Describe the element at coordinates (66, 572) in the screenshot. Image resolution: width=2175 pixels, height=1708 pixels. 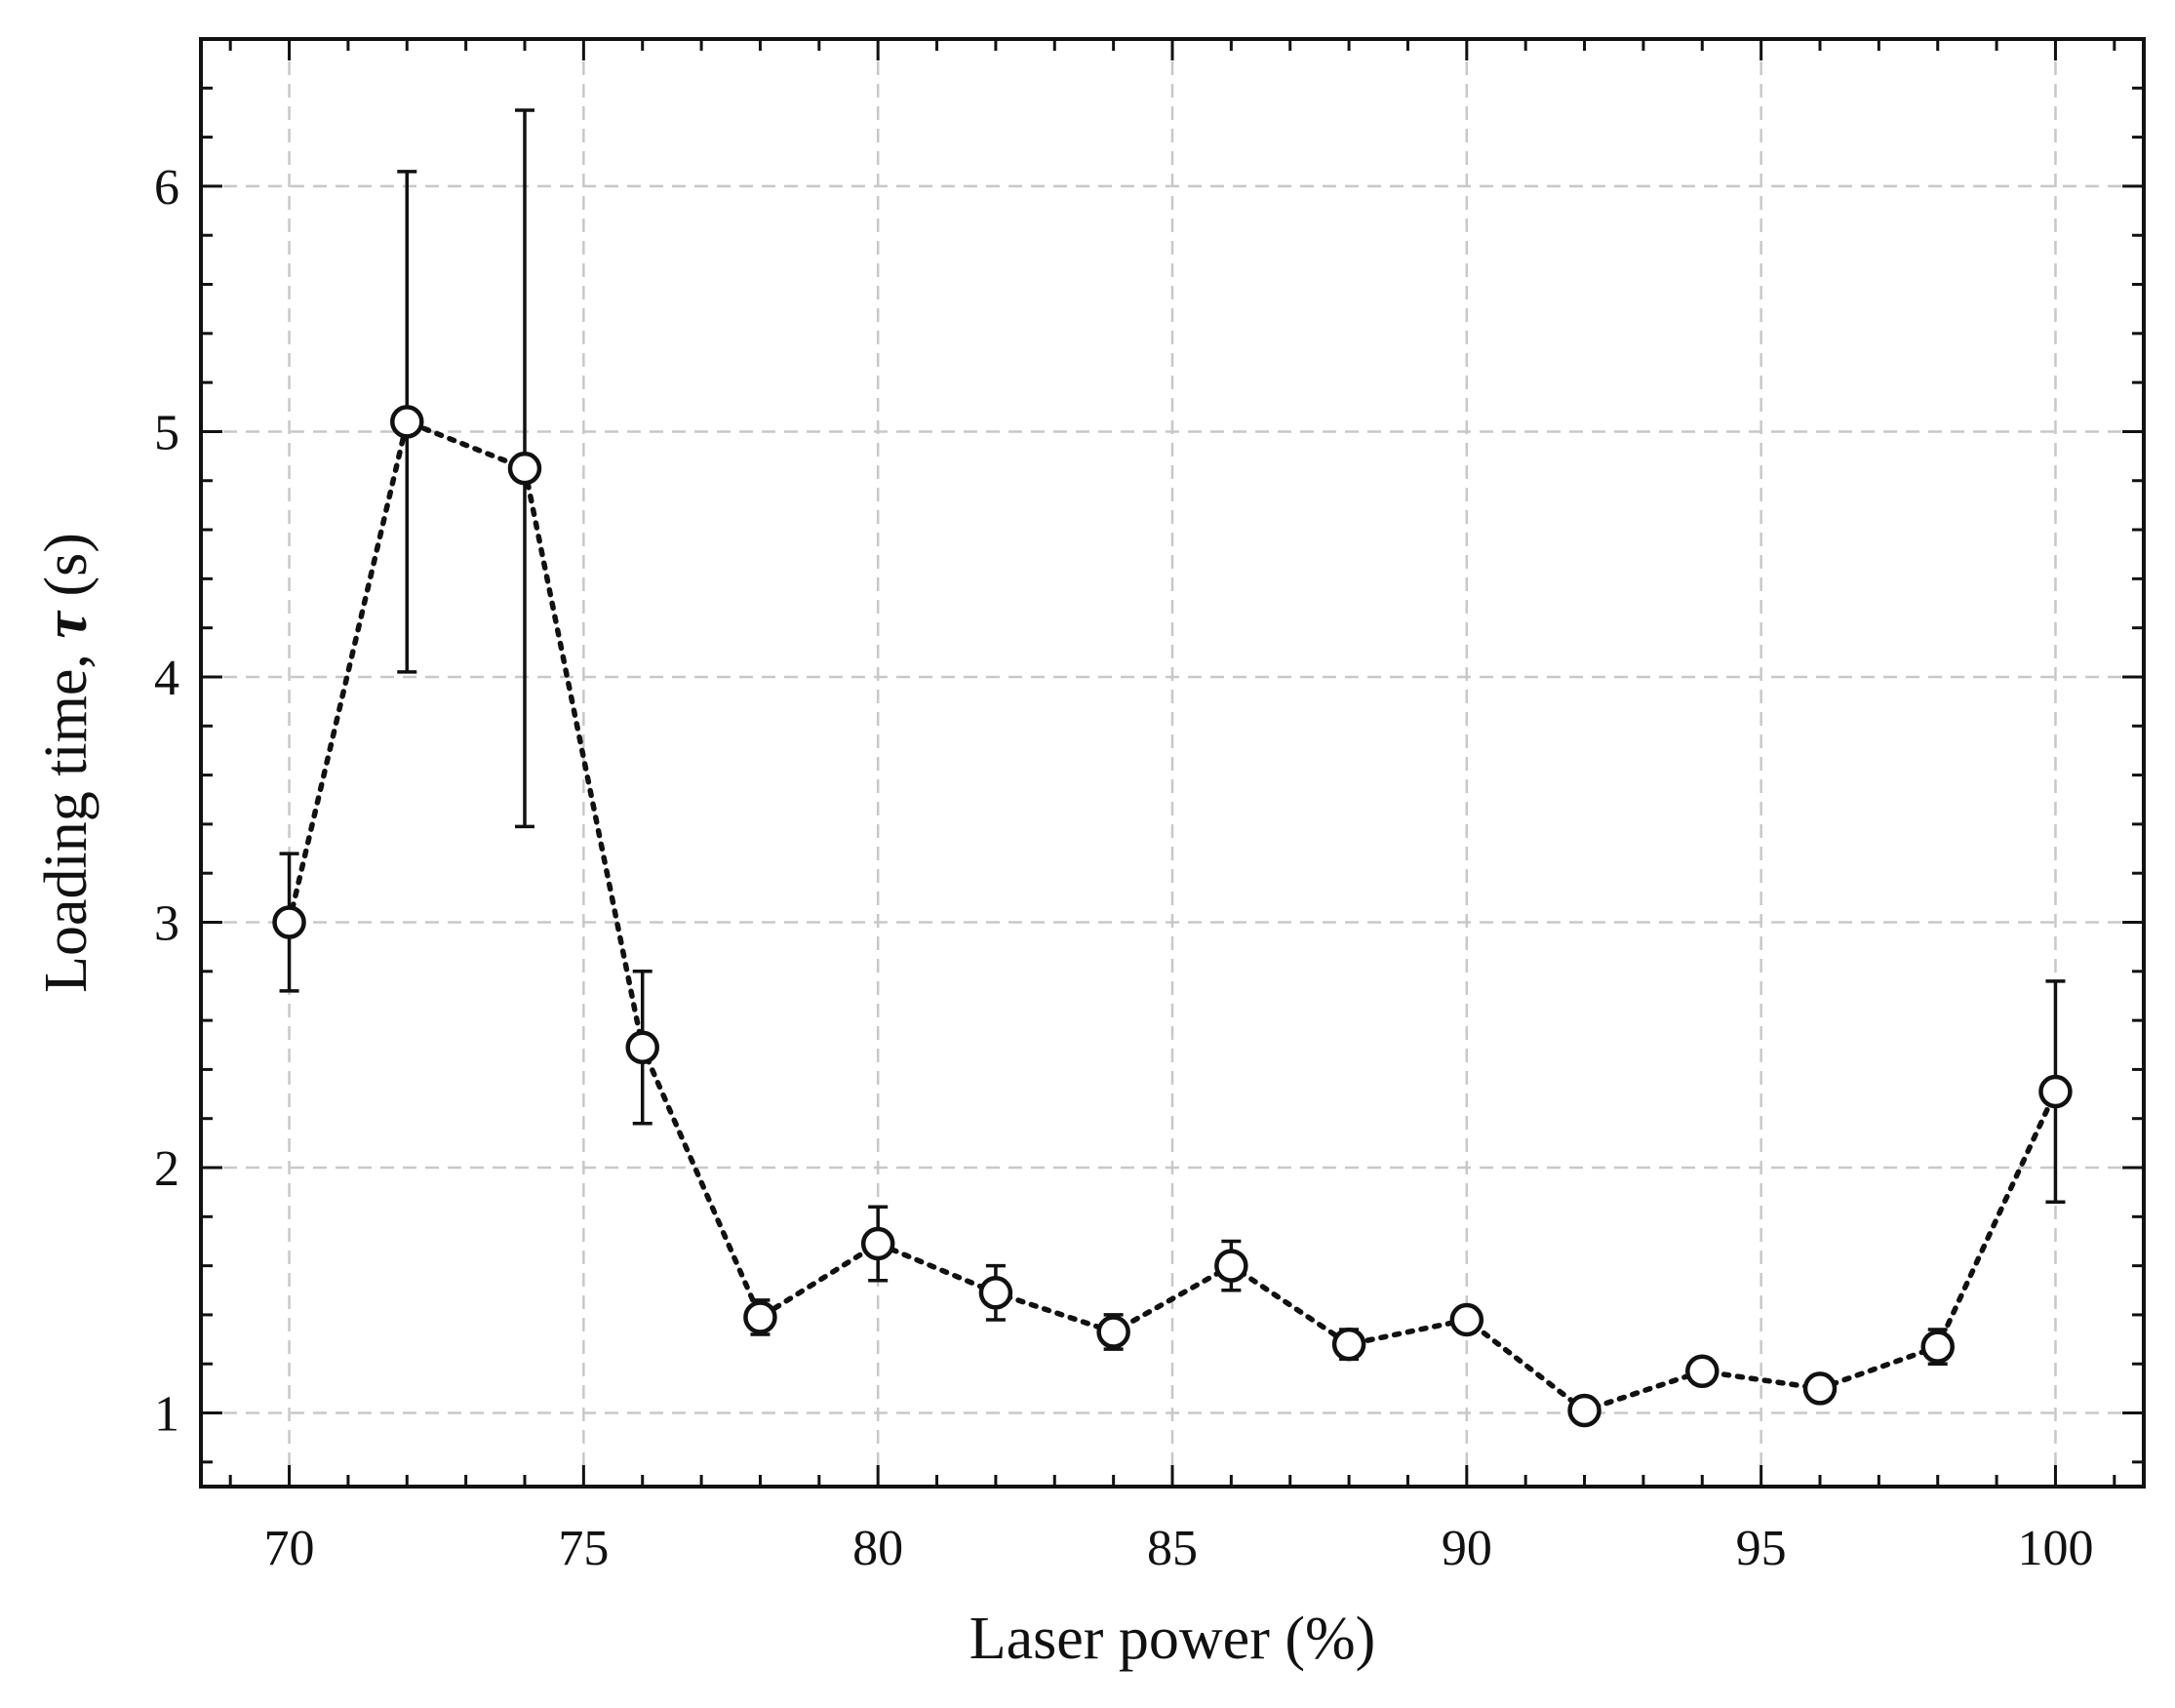
I see `y-axis-title-suffix: (s)` at that location.